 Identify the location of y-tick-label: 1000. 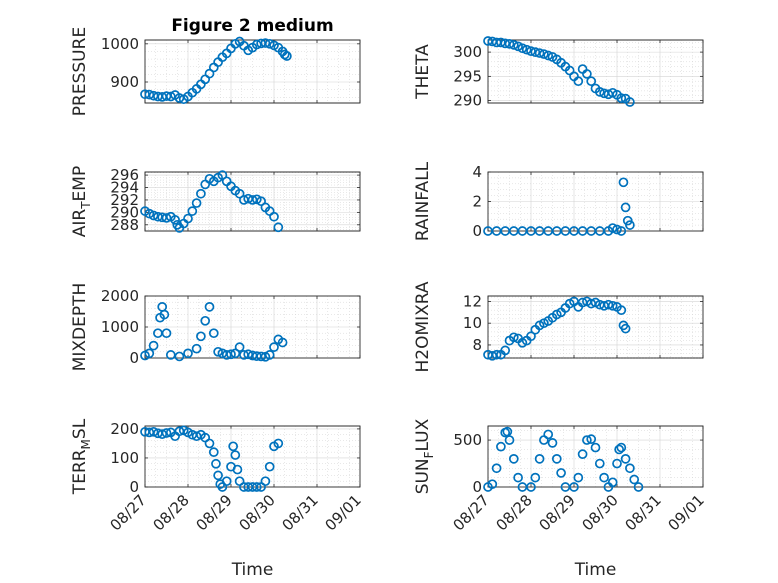
(120, 327).